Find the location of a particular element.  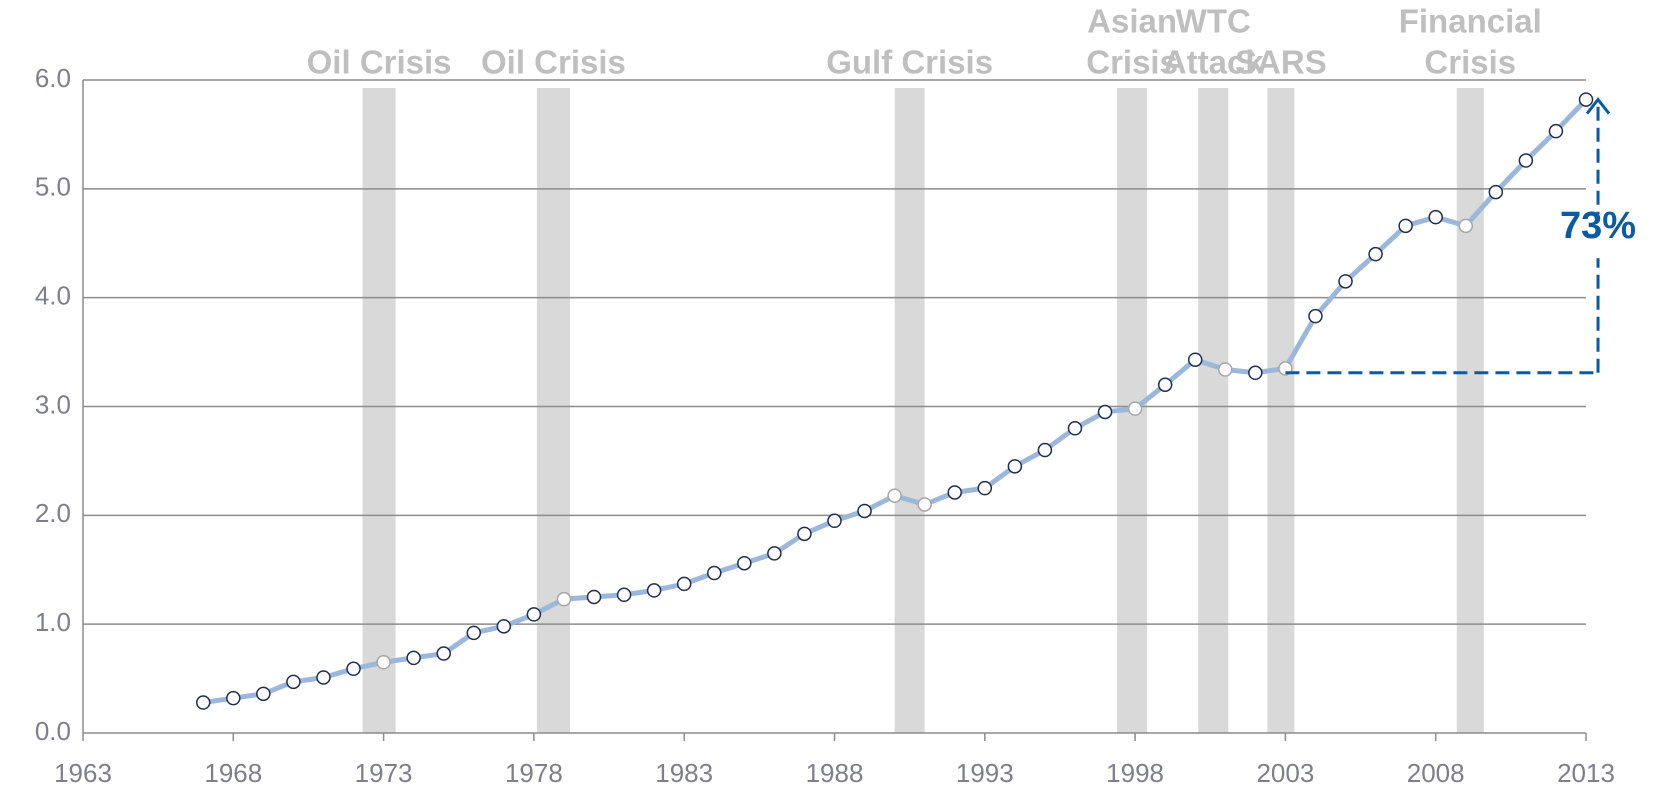

arrow-head is located at coordinates (1598, 106).